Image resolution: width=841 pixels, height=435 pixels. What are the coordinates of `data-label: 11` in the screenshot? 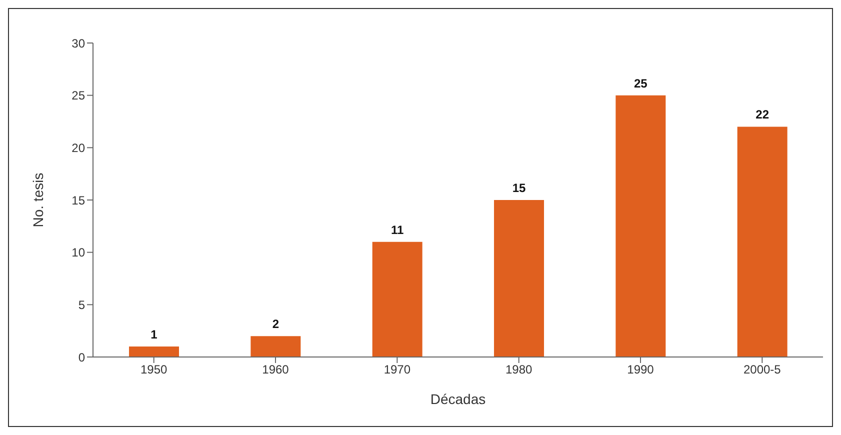 It's located at (397, 229).